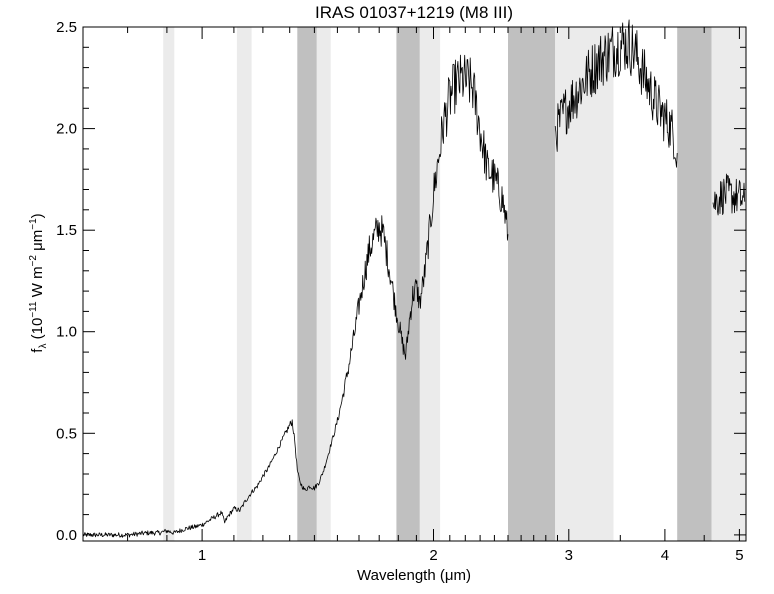 The image size is (774, 594). Describe the element at coordinates (471, 555) in the screenshot. I see `x-tick-labels: 1 2 3 4 5` at that location.